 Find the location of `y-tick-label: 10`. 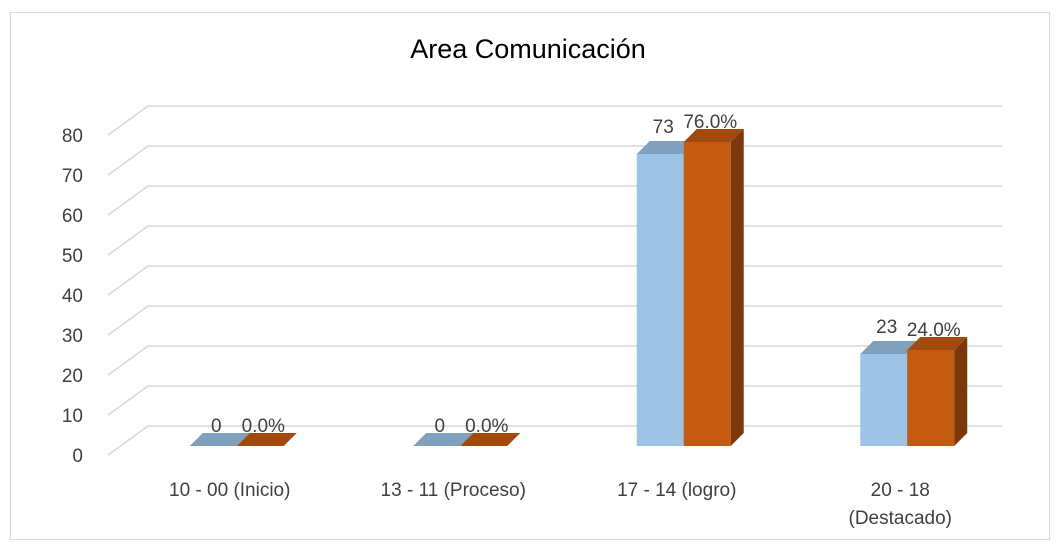

y-tick-label: 10 is located at coordinates (72, 416).